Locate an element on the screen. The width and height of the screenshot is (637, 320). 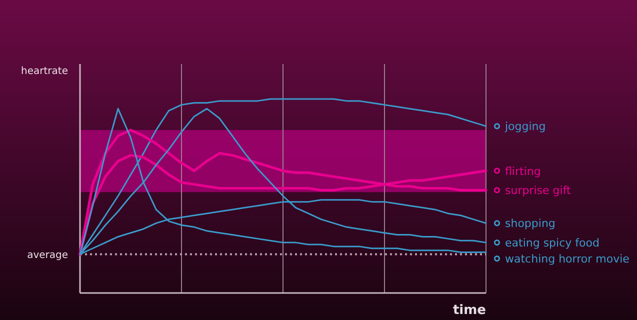
legend-label: watching horror movie is located at coordinates (567, 259).